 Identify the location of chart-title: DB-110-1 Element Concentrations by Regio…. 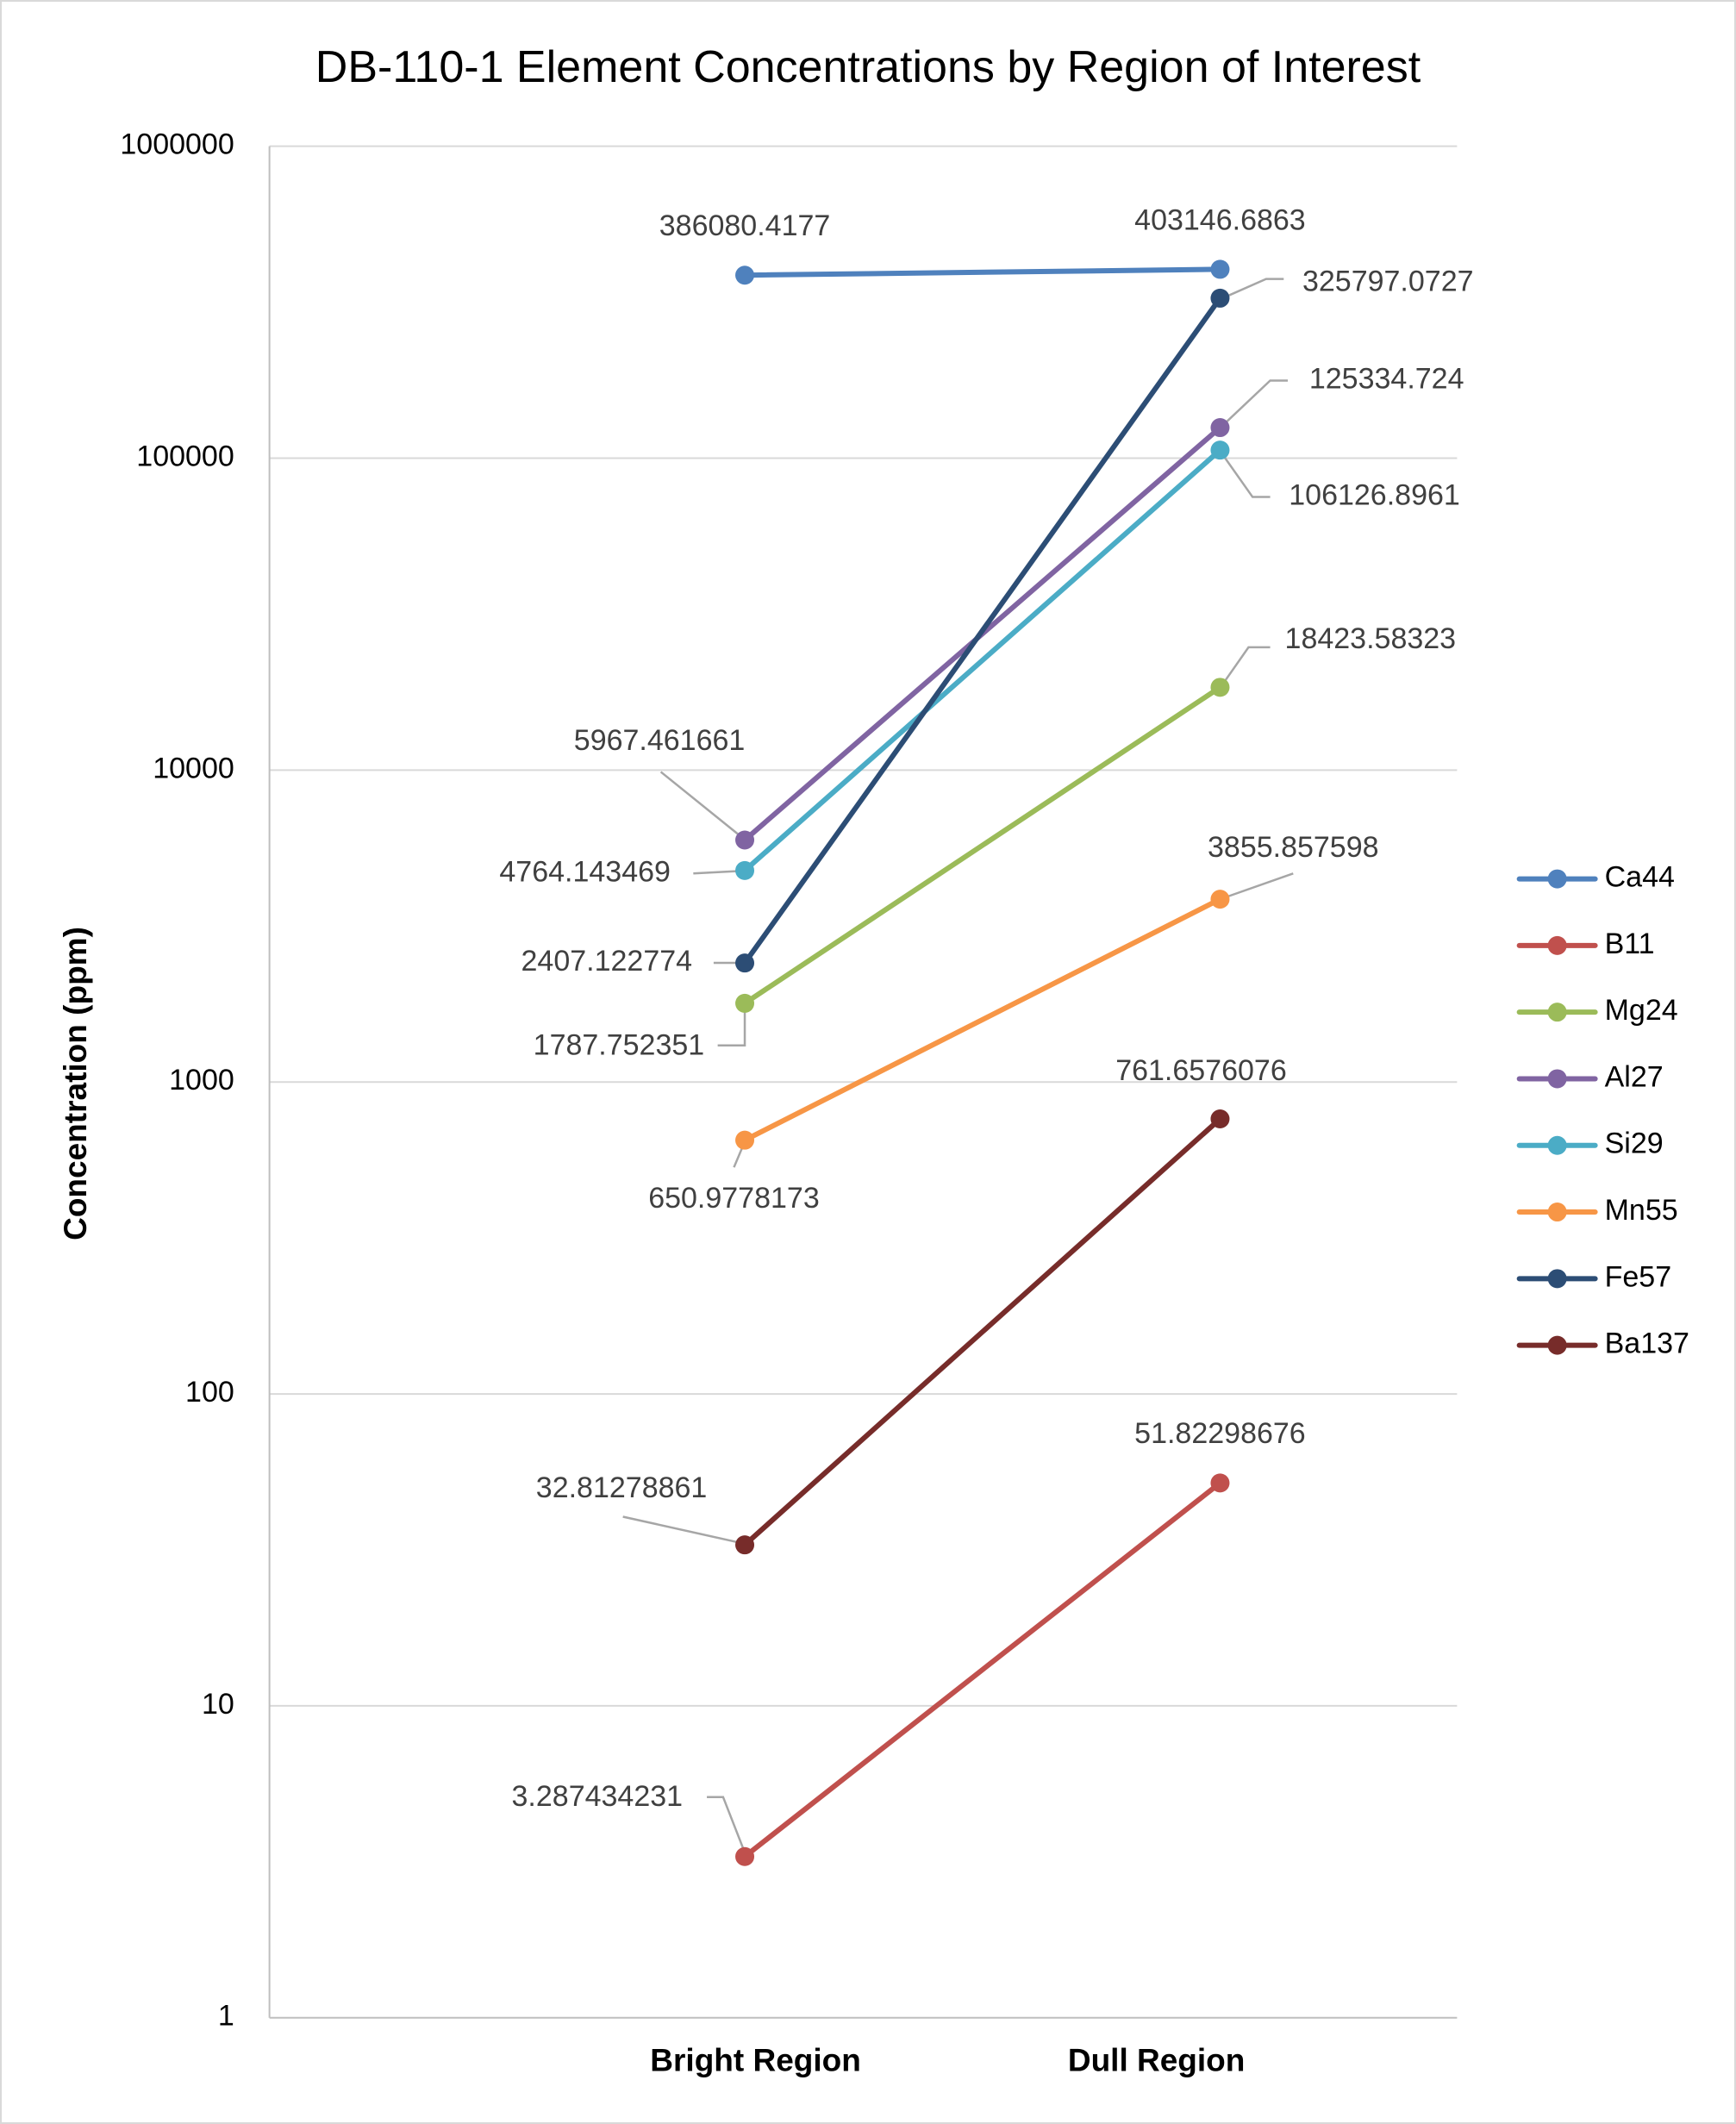
(868, 67).